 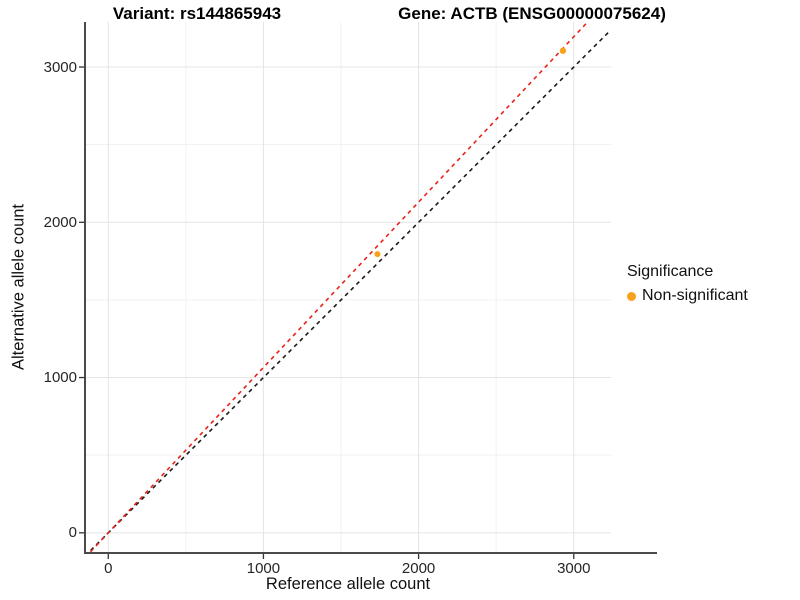 I want to click on plot-title-gene: Gene: ACTB (ENSG00000075624), so click(x=532, y=13).